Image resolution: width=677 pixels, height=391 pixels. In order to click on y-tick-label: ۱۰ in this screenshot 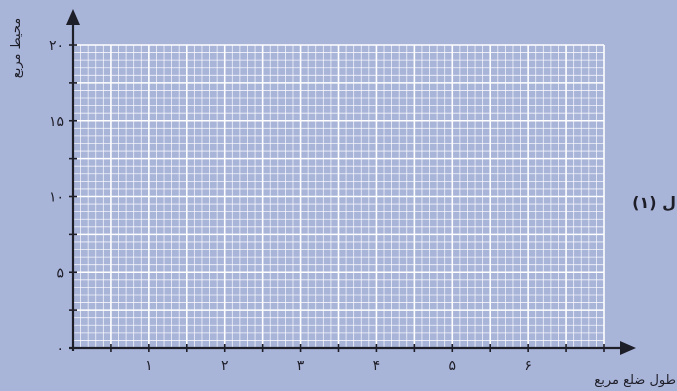, I will do `click(56, 198)`.